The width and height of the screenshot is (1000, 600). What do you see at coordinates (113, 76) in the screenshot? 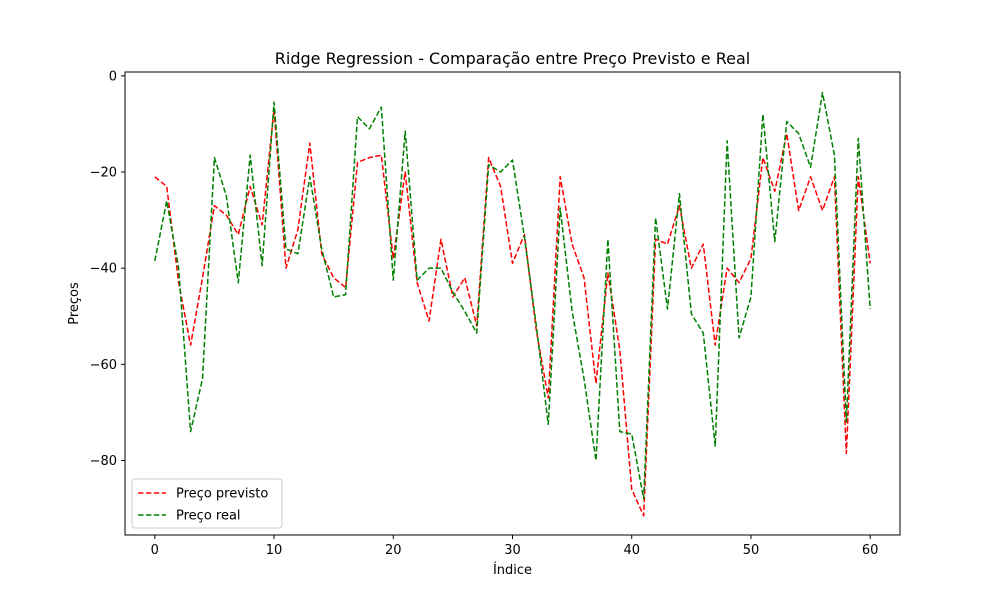
I see `y-tick-label: 0` at bounding box center [113, 76].